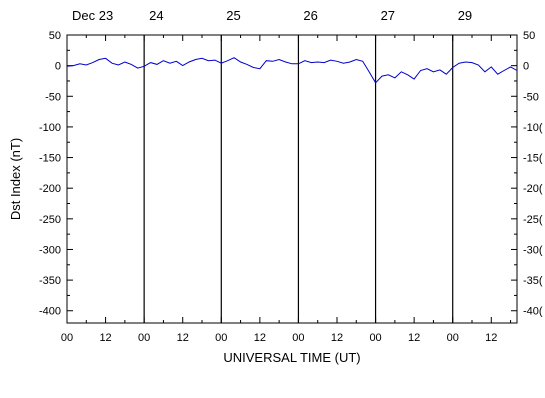  Describe the element at coordinates (272, 15) in the screenshot. I see `day-labels: Dec 23 24 25 26 27 29` at that location.